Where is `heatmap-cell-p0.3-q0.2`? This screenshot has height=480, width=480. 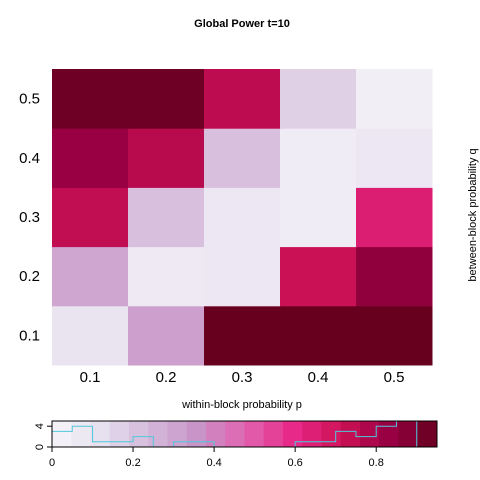 heatmap-cell-p0.3-q0.2 is located at coordinates (242, 276).